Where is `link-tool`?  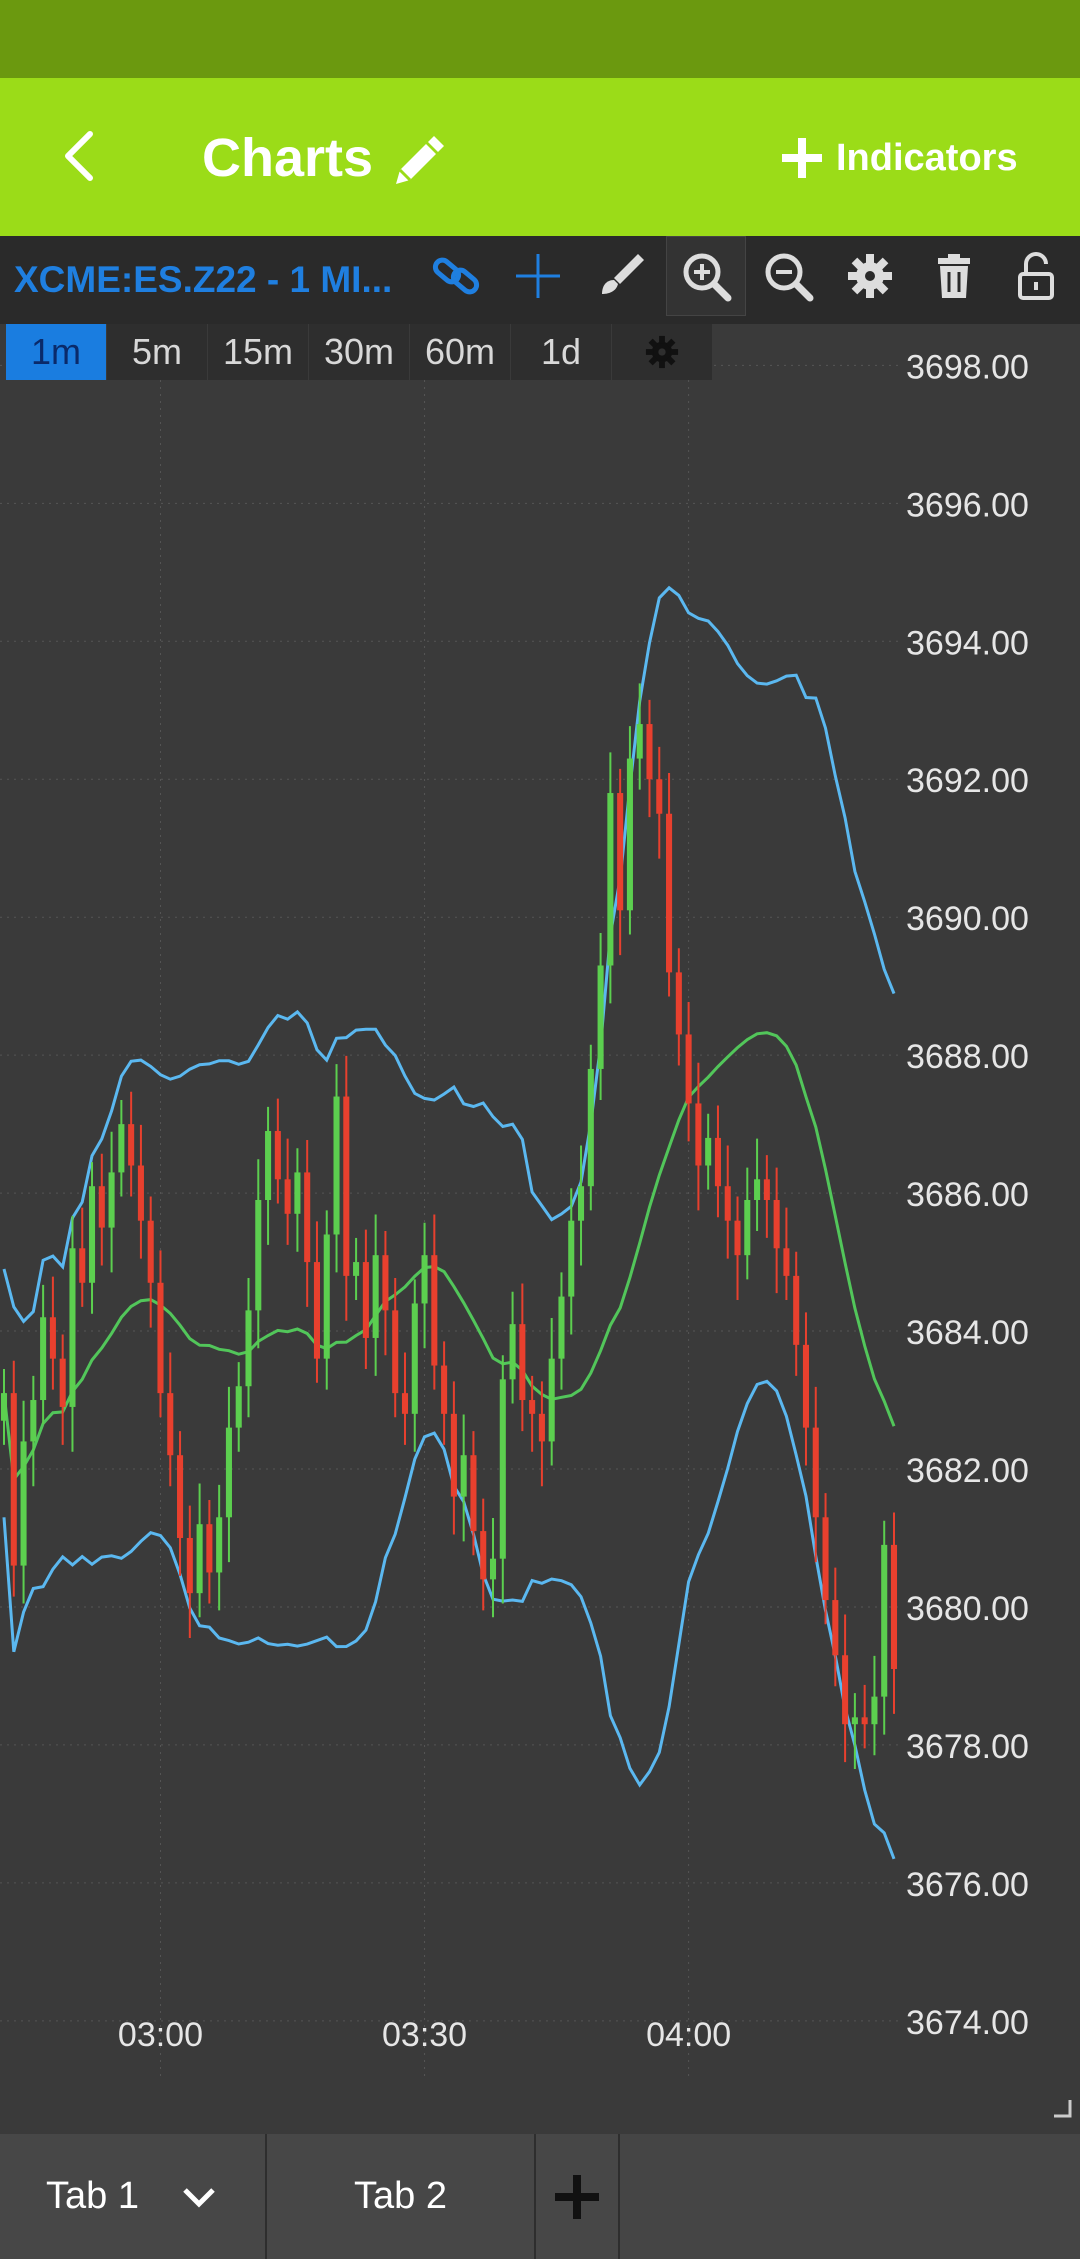
link-tool is located at coordinates (456, 276).